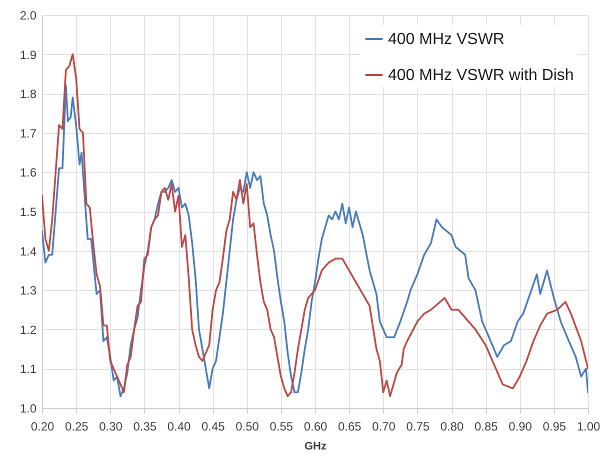 The image size is (607, 459). Describe the element at coordinates (554, 427) in the screenshot. I see `x-tick-label: 0.95` at that location.